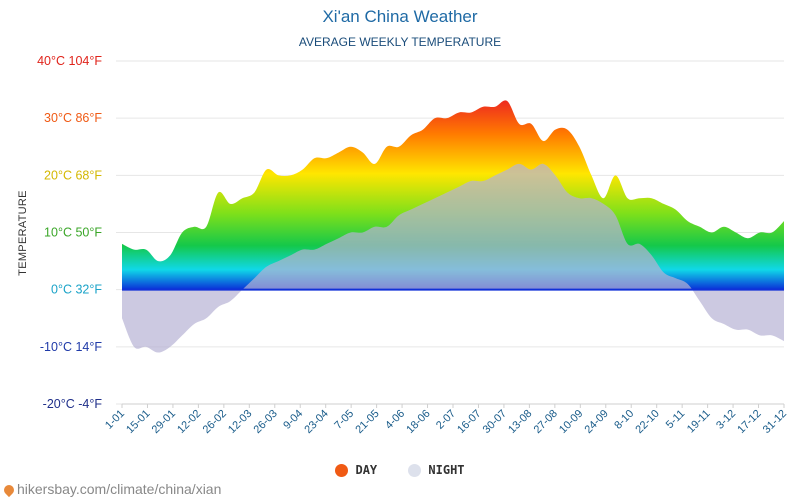  Describe the element at coordinates (775, 422) in the screenshot. I see `x-tick-label: 31-12` at that location.